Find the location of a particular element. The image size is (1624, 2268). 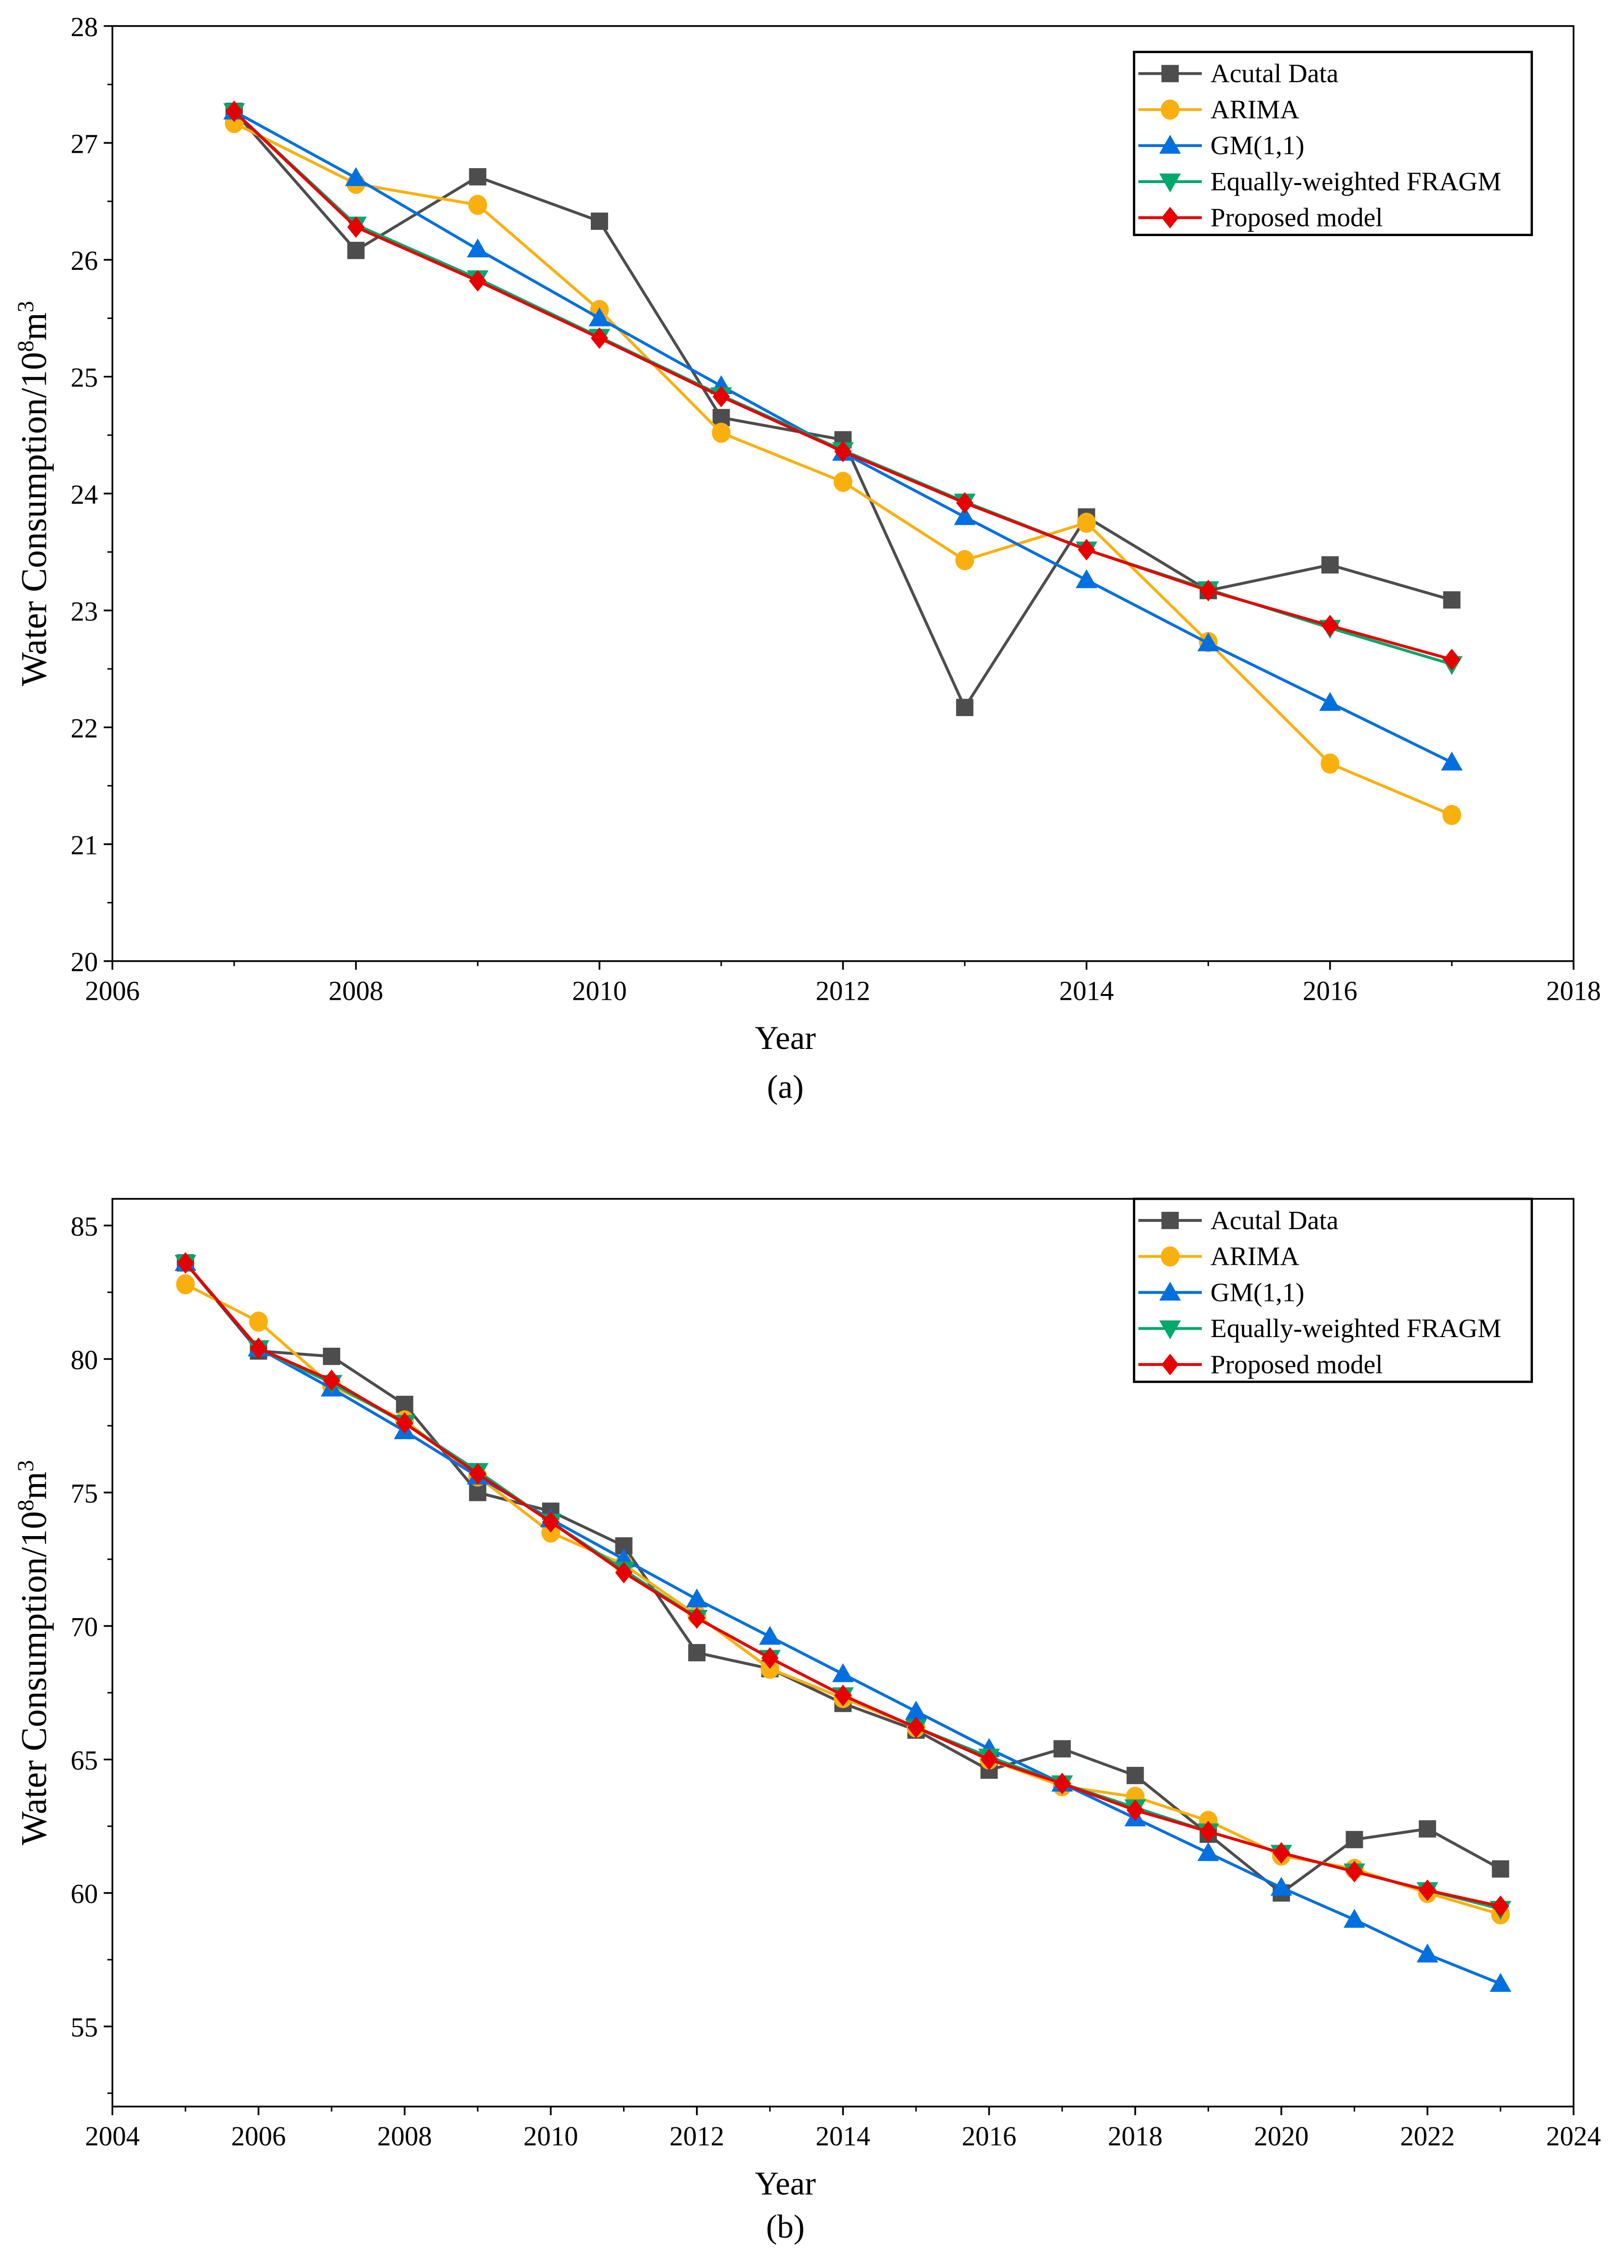

y-tick-label: 28 is located at coordinates (84, 27).